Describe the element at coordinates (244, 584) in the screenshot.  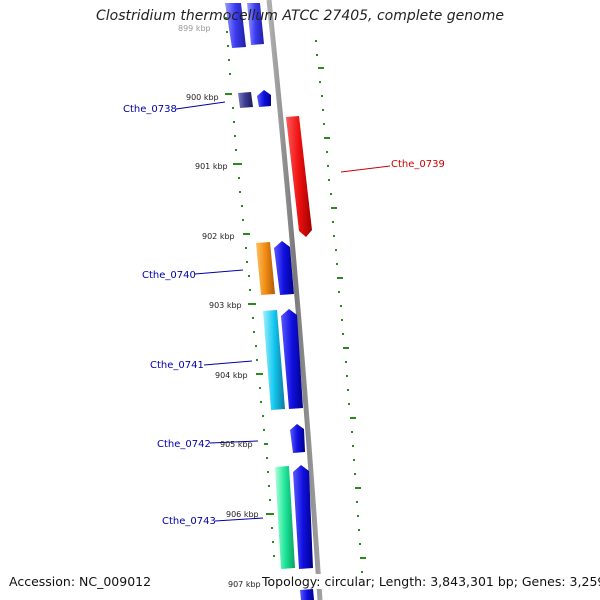
I see `tick-label-907: 907 kbp` at that location.